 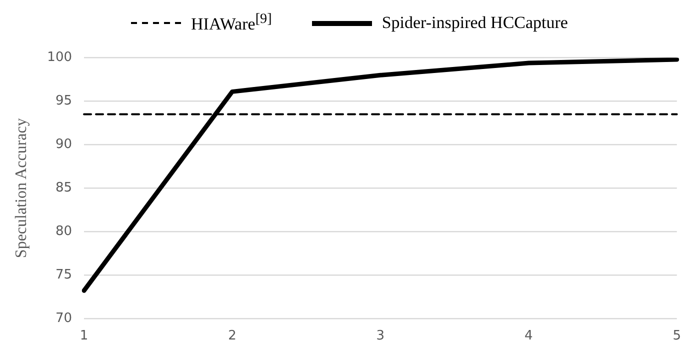 I want to click on legend-label: Spider-inspired HCCapture, so click(x=475, y=23).